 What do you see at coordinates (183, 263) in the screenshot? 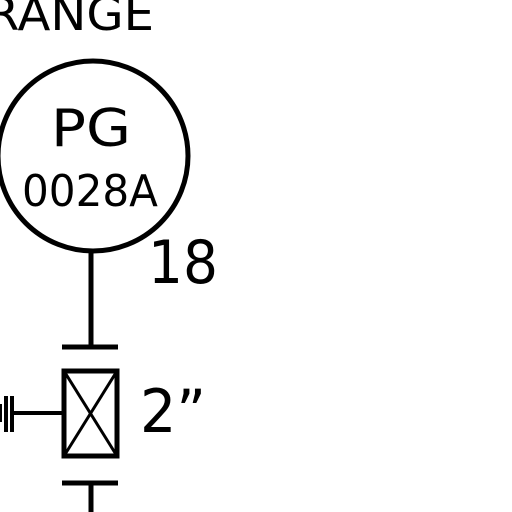
I see `connection-number: 18` at bounding box center [183, 263].